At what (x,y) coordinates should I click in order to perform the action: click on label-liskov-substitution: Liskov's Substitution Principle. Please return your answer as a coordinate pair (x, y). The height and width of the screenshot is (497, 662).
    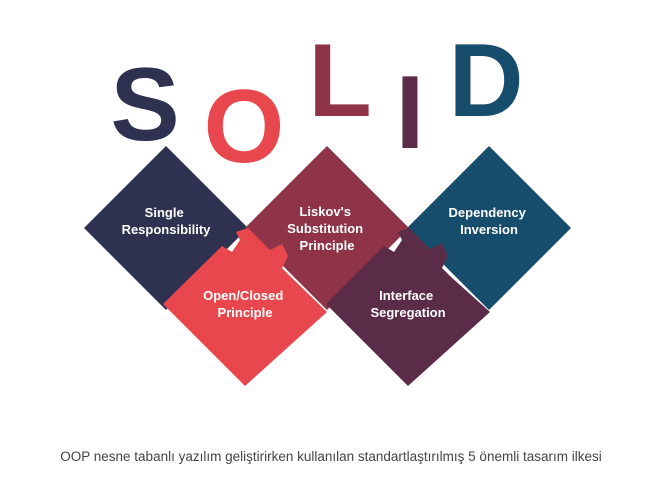
    Looking at the image, I should click on (326, 228).